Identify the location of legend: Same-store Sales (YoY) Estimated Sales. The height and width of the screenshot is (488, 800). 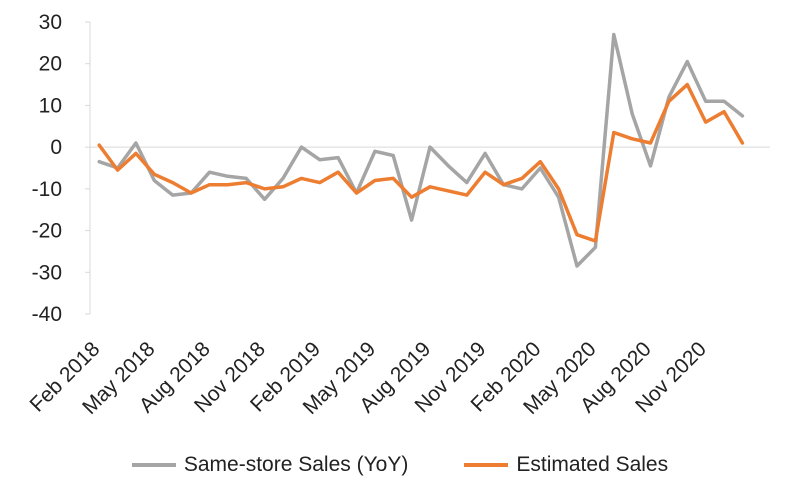
(400, 465).